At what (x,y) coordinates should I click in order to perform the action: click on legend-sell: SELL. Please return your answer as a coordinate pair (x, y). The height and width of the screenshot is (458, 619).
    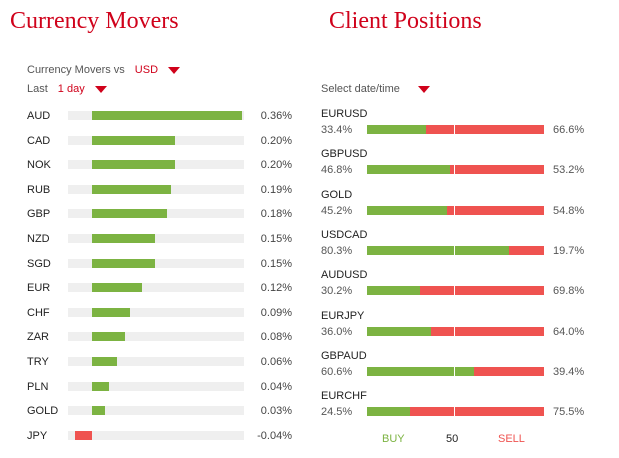
    Looking at the image, I should click on (511, 439).